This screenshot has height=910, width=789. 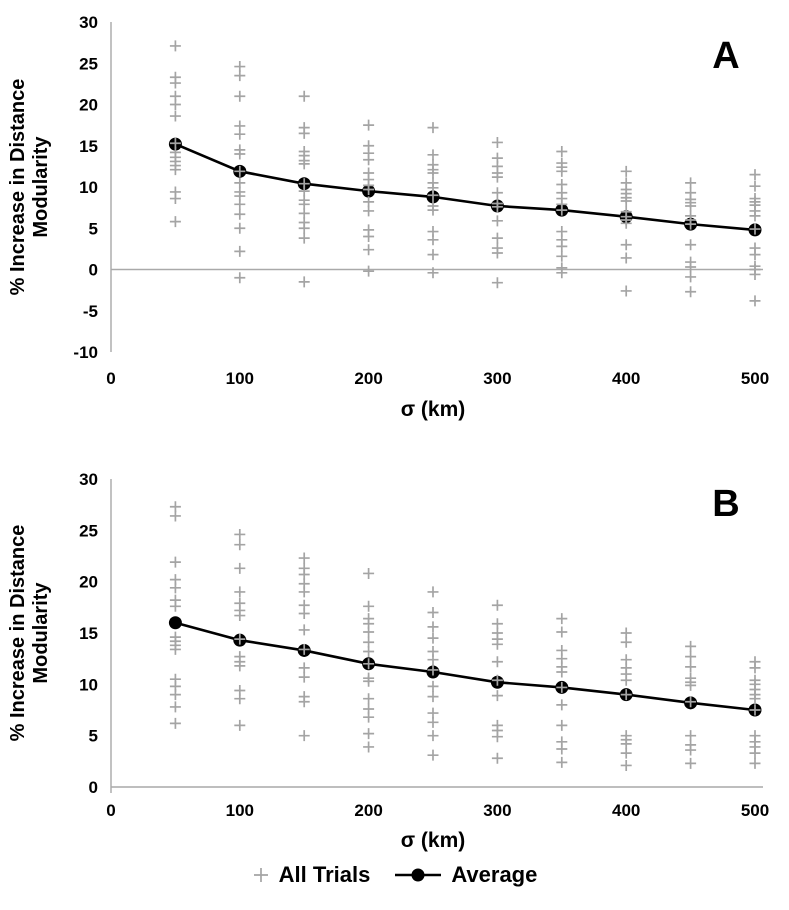 I want to click on y-tick-label: 10, so click(x=88, y=684).